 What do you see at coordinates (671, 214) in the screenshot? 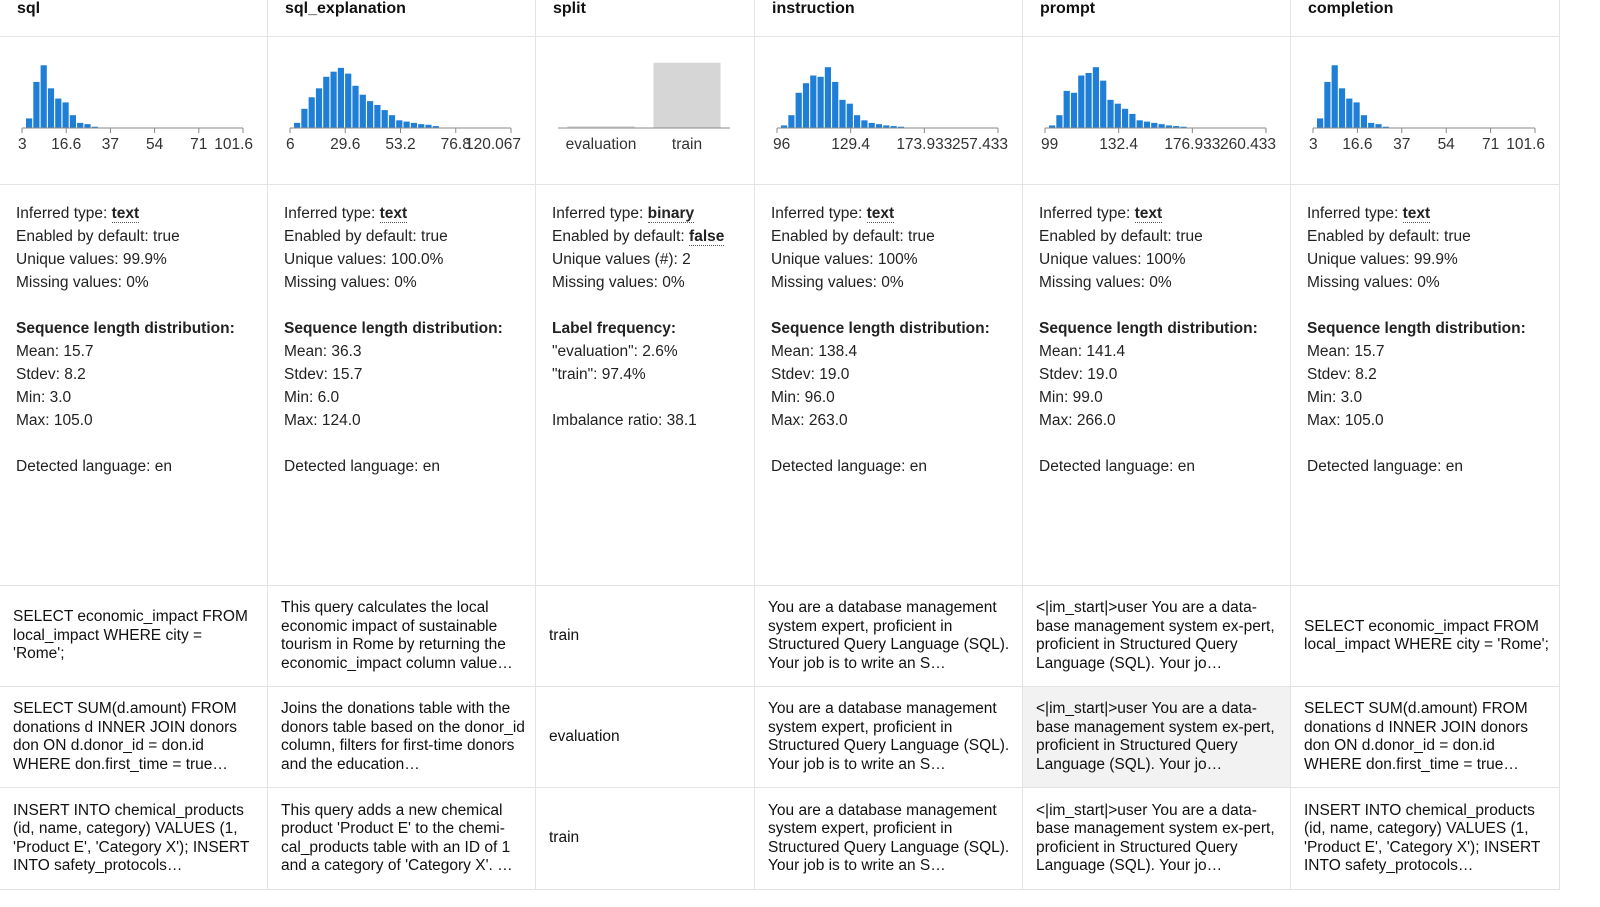
I see `inferred-type-value: binary` at bounding box center [671, 214].